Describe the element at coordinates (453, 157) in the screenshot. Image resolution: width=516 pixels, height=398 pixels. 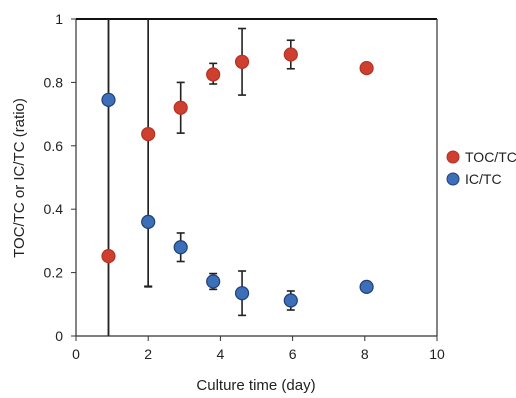
I see `legend-marker-toc-tc` at that location.